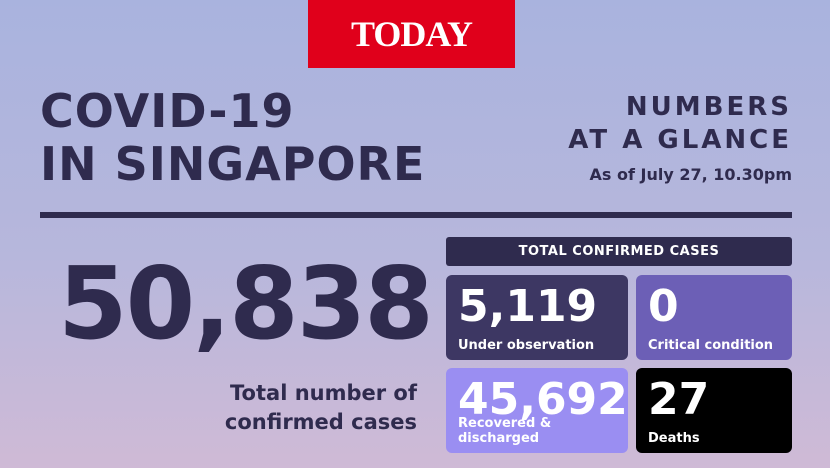  I want to click on total-label: confirmed cases, so click(320, 422).